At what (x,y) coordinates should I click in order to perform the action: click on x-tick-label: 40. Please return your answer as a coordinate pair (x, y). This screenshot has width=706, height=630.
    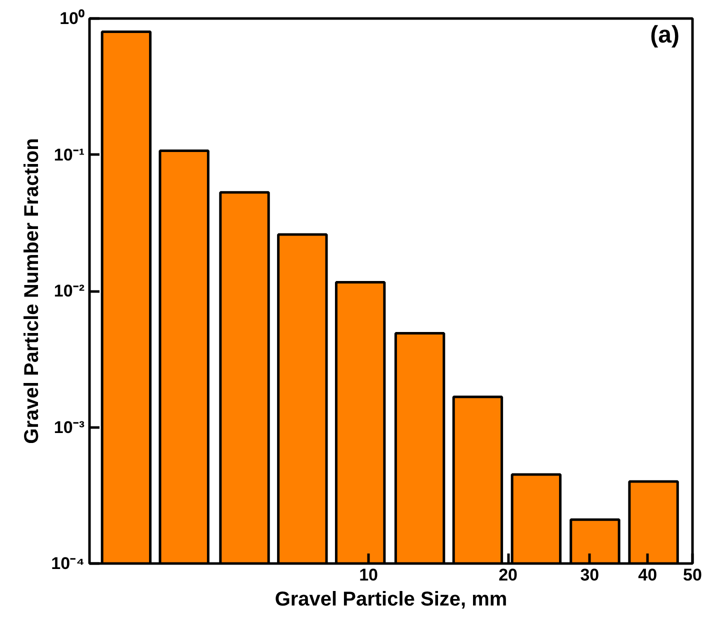
    Looking at the image, I should click on (648, 575).